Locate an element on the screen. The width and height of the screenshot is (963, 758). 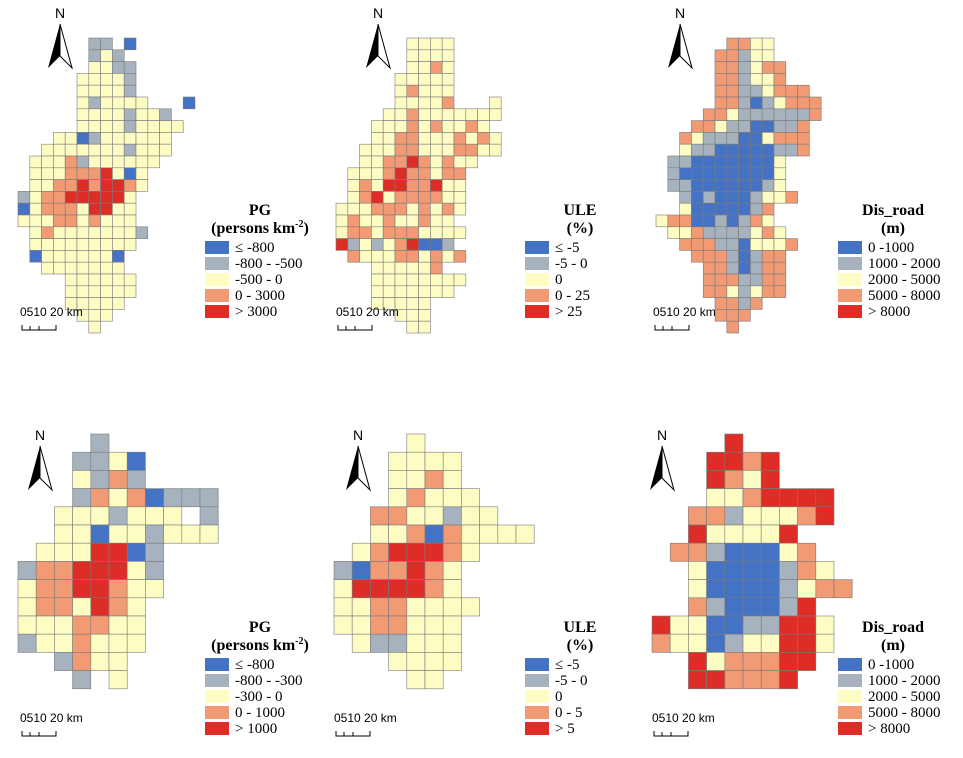
legend-unit: (%) is located at coordinates (580, 645).